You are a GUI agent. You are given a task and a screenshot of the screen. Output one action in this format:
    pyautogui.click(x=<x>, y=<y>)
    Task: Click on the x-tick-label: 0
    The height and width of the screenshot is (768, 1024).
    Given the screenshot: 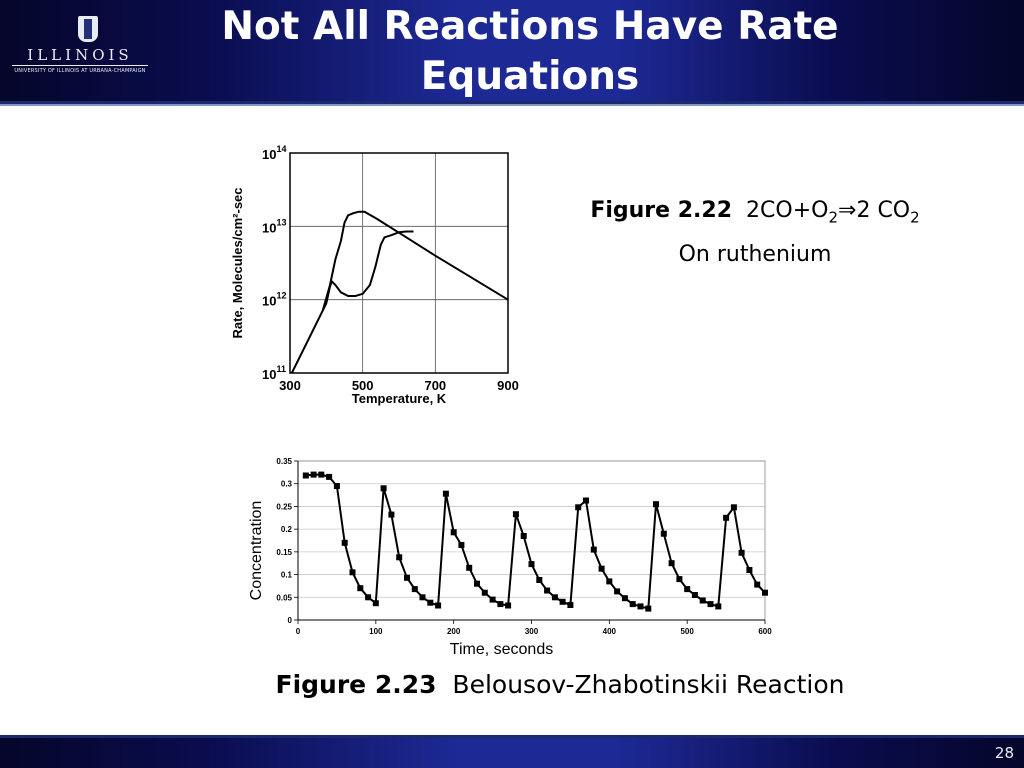 What is the action you would take?
    pyautogui.click(x=298, y=631)
    